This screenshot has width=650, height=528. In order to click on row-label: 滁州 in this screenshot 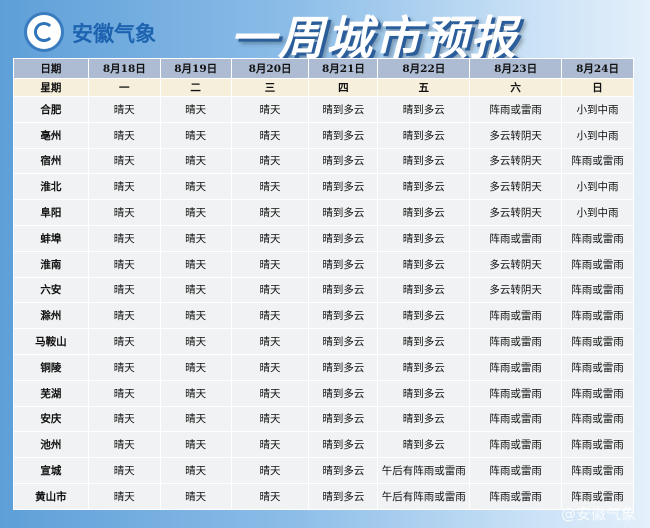, I will do `click(51, 316)`.